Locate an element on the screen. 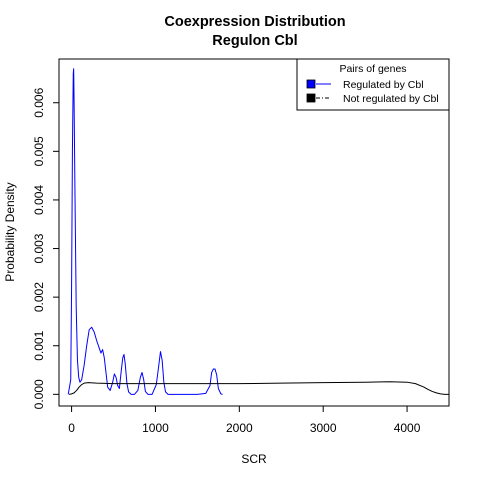  y-tick-label: 0.002 is located at coordinates (39, 297).